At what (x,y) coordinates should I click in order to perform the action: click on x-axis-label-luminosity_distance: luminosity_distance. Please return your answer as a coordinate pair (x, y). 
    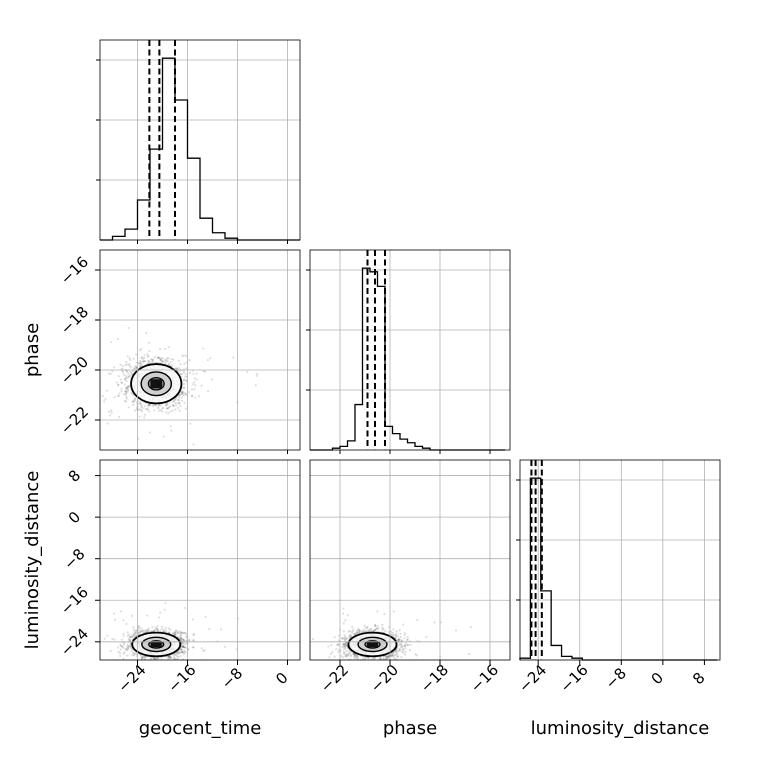
    Looking at the image, I should click on (620, 728).